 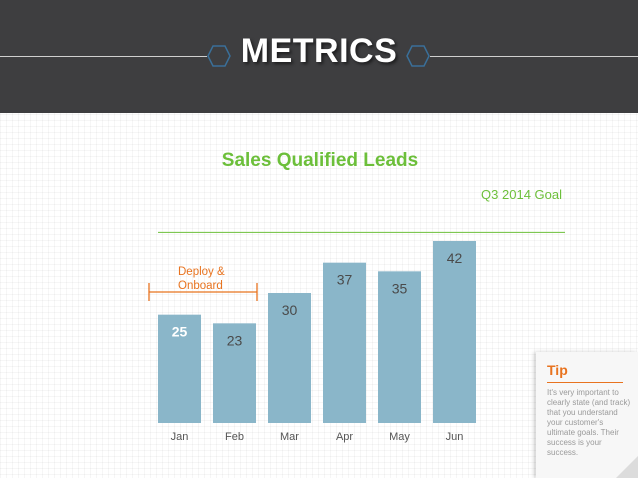 What do you see at coordinates (454, 332) in the screenshot?
I see `bar-jun` at bounding box center [454, 332].